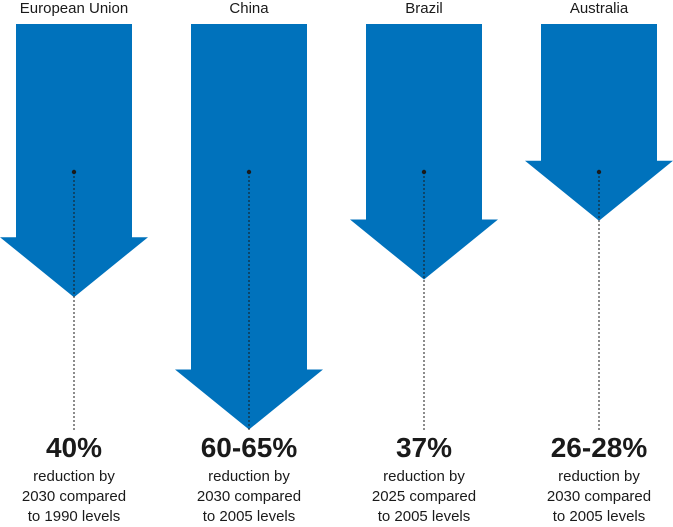  I want to click on percentage-label: 40%, so click(74, 447).